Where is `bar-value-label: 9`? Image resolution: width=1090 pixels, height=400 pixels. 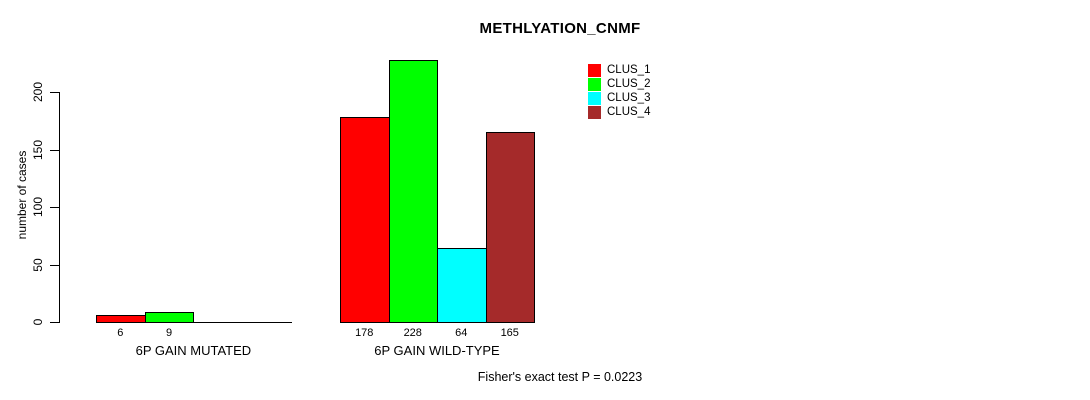
bar-value-label: 9 is located at coordinates (169, 333).